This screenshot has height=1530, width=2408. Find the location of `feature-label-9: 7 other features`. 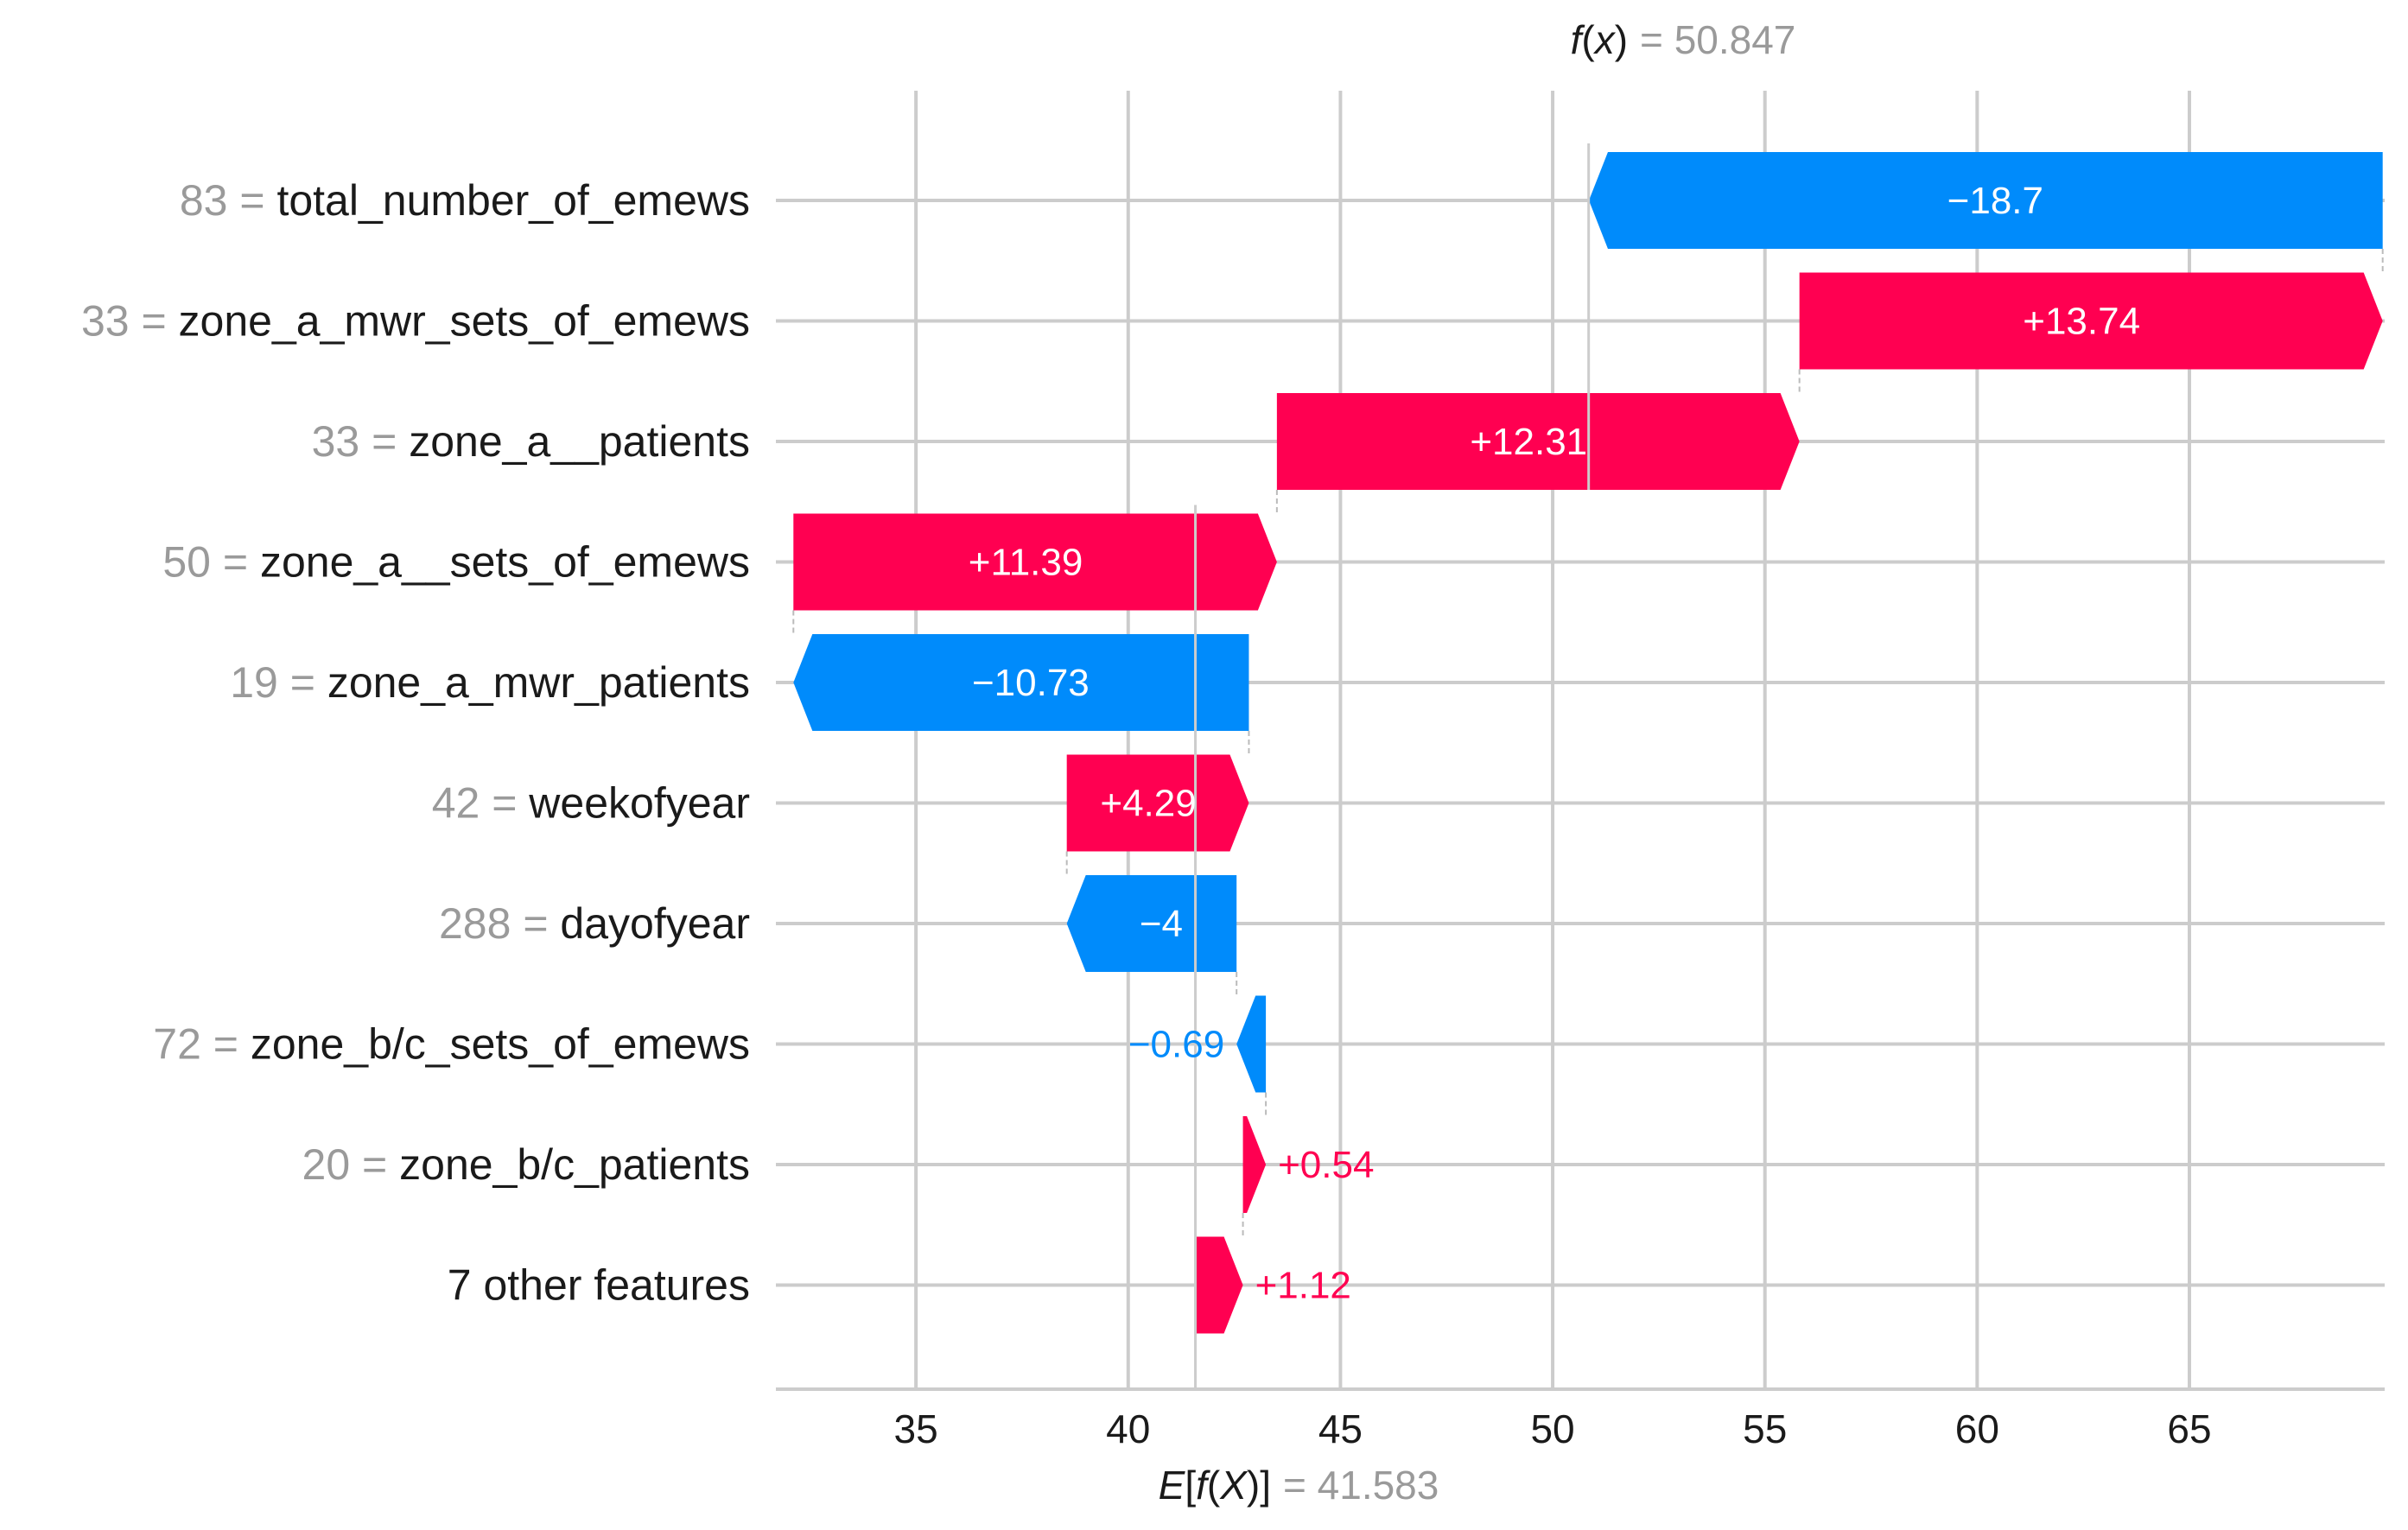

feature-label-9: 7 other features is located at coordinates (599, 1286).